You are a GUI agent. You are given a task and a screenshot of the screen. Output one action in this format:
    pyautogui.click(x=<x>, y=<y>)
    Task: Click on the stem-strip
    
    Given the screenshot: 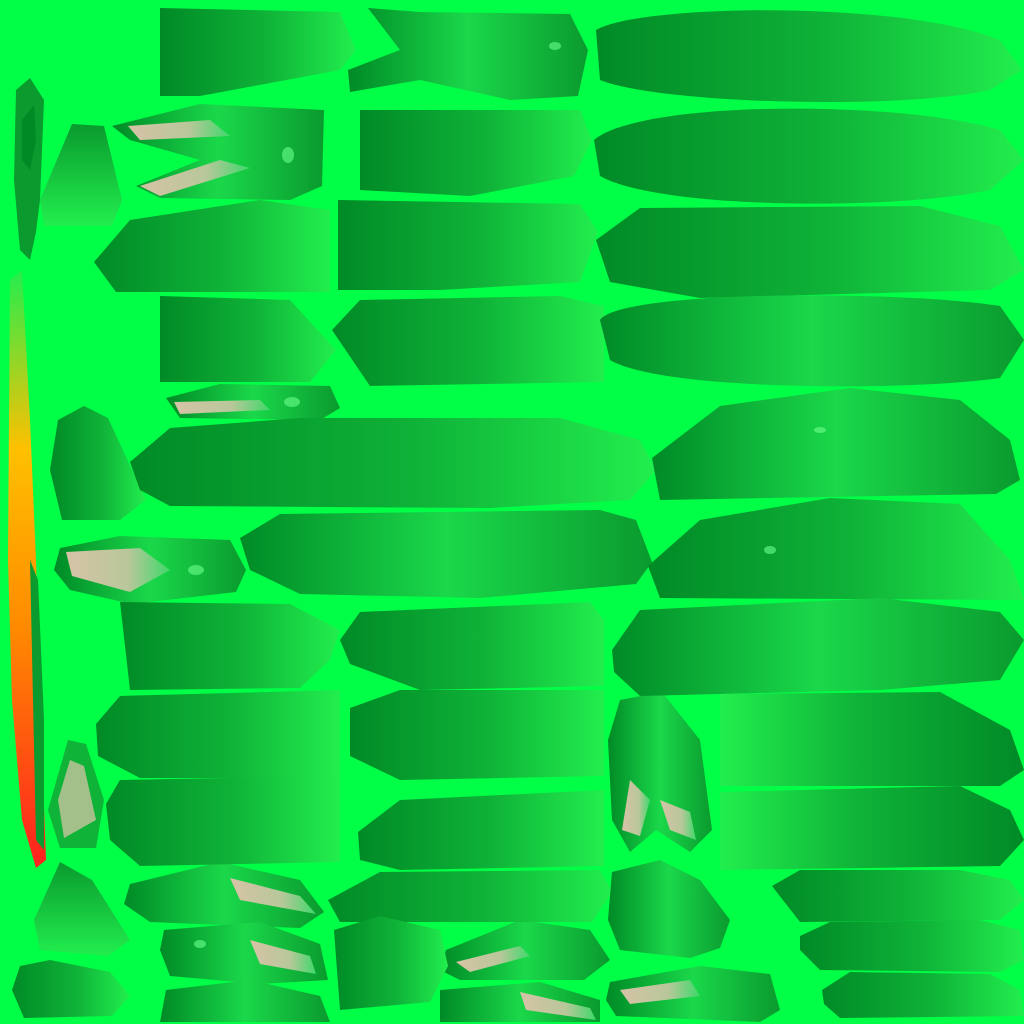 What is the action you would take?
    pyautogui.click(x=27, y=473)
    